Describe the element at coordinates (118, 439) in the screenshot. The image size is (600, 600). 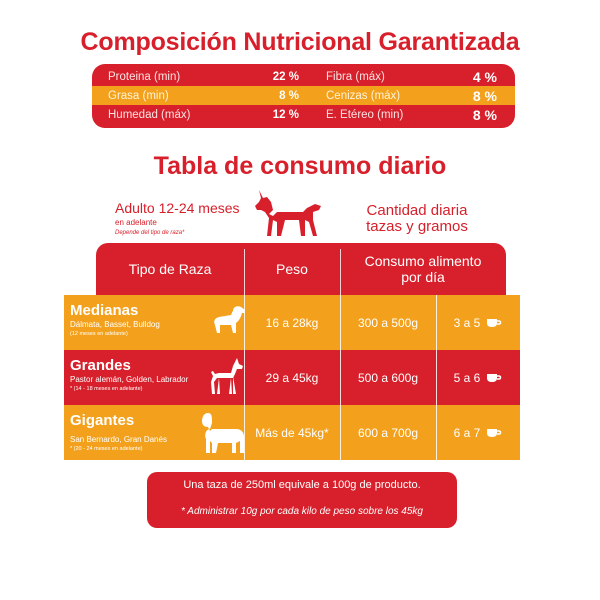
I see `breed-examples: San Bernardo, Gran Danés` at that location.